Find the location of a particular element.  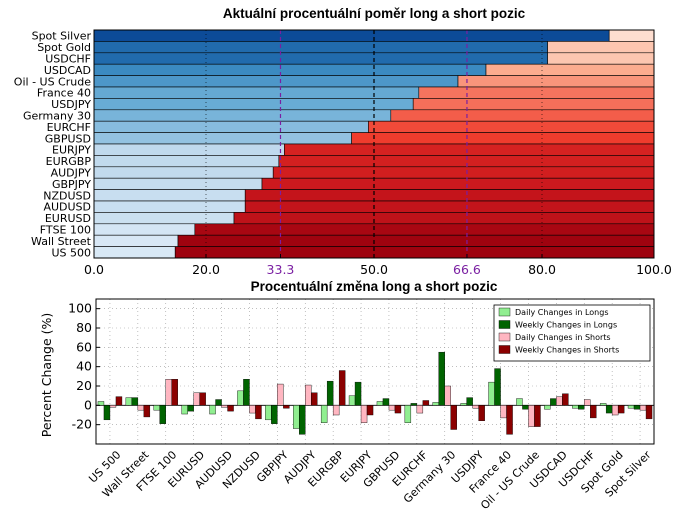

ratio-category-label: Spot Gold is located at coordinates (64, 47).